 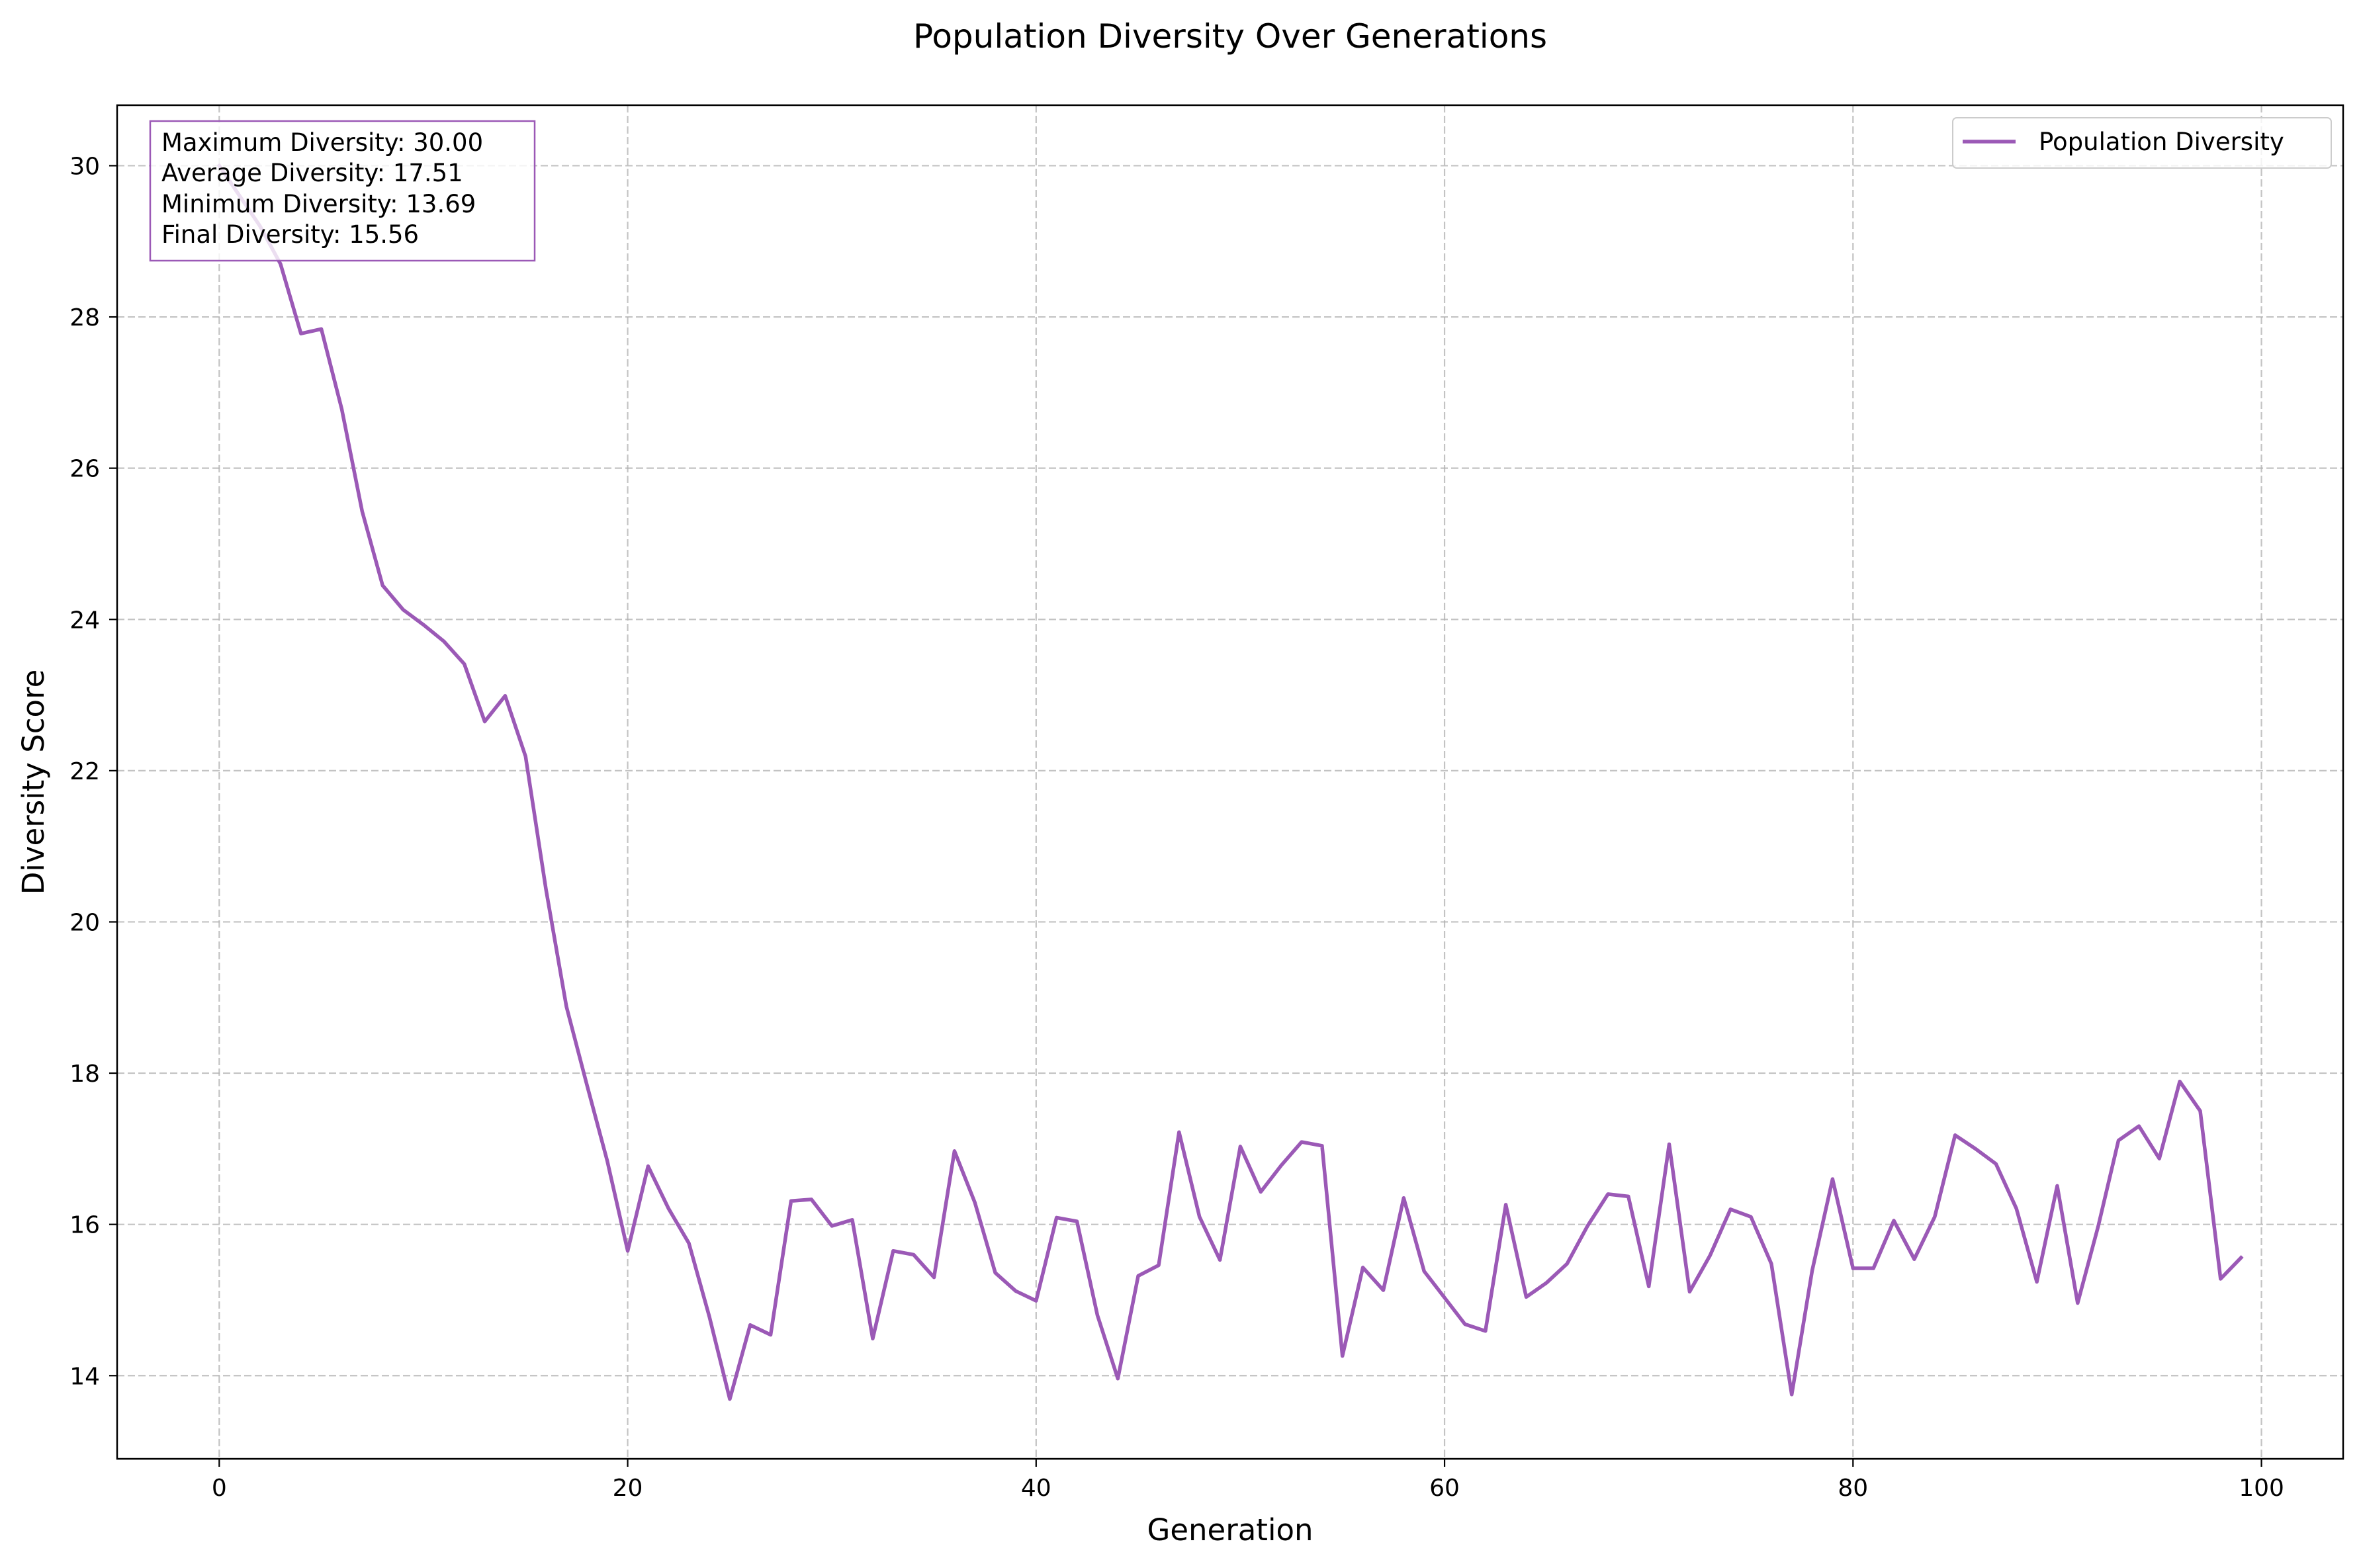 I want to click on stats-final-diversity: Final Diversity: 15.56, so click(x=290, y=234).